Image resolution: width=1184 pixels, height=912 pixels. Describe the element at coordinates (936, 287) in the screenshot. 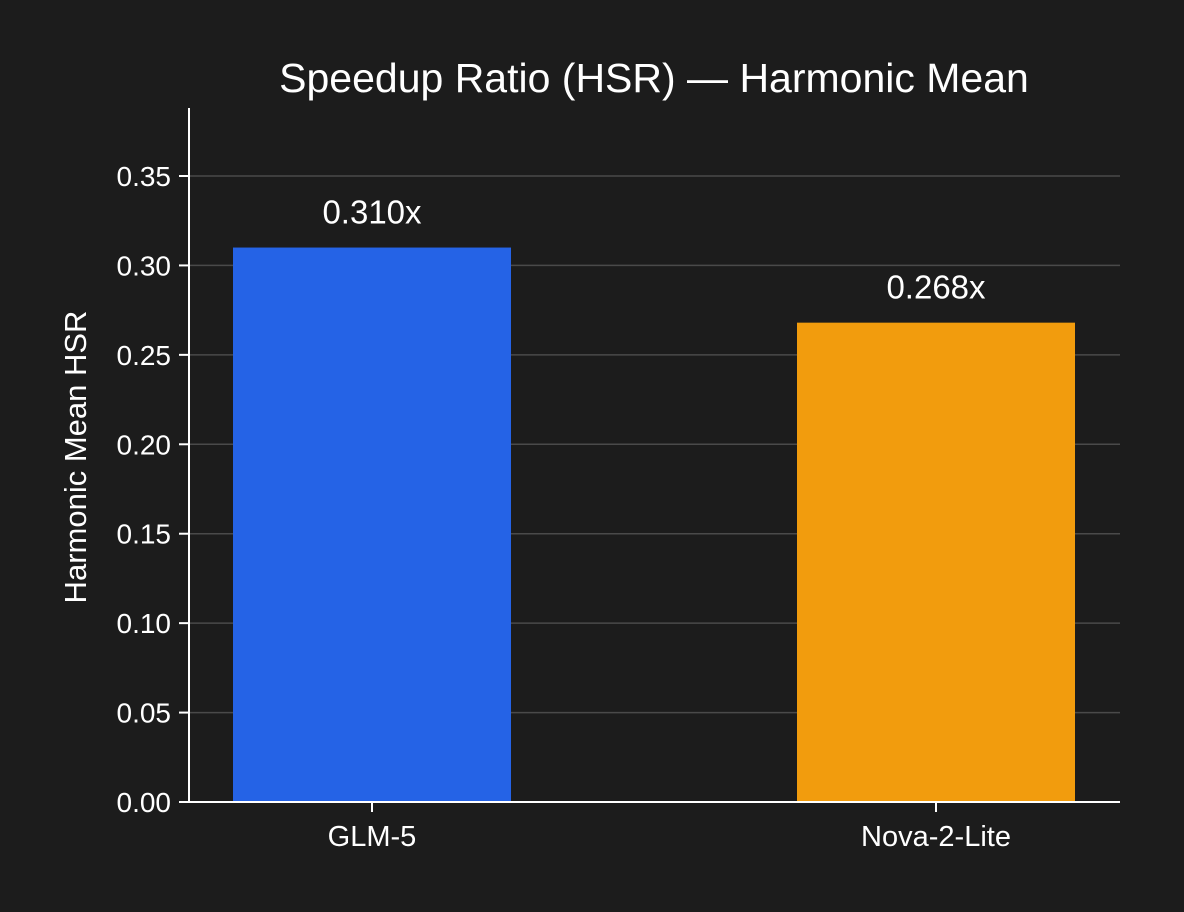

I see `bar-value-label: 0.268x` at that location.